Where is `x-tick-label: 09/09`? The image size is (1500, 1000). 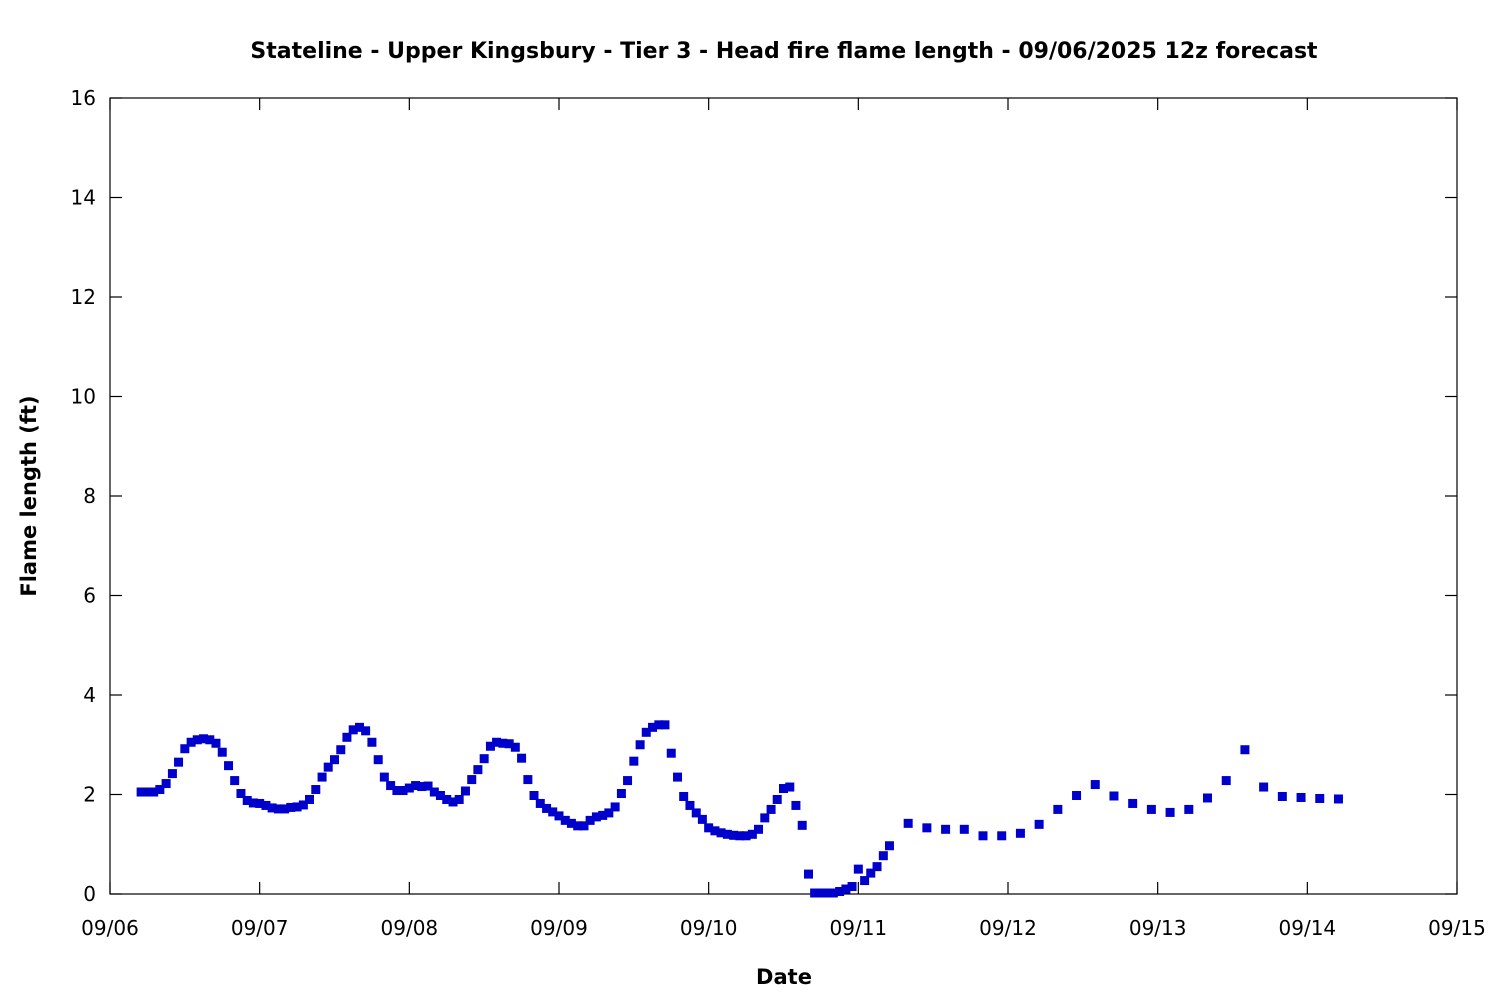 x-tick-label: 09/09 is located at coordinates (559, 928).